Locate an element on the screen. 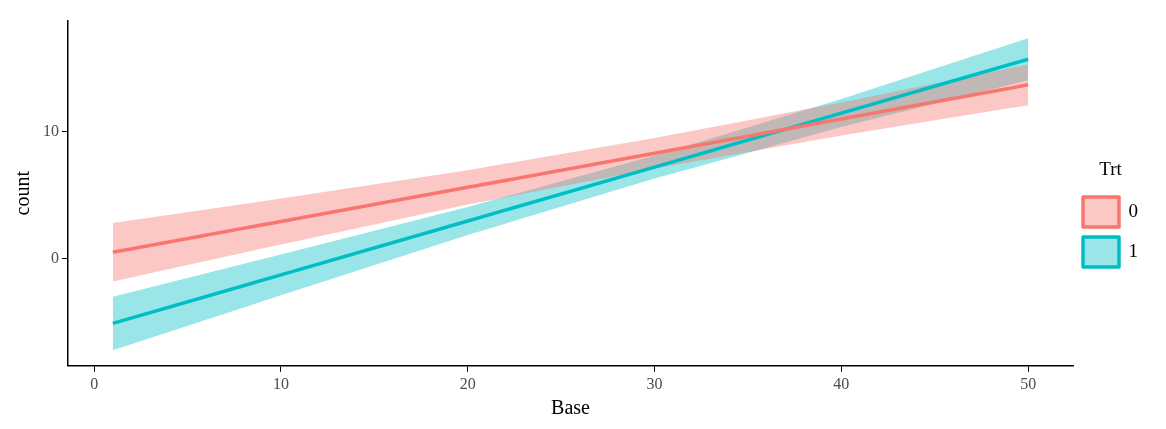  x-tick-label: 0 is located at coordinates (94, 383).